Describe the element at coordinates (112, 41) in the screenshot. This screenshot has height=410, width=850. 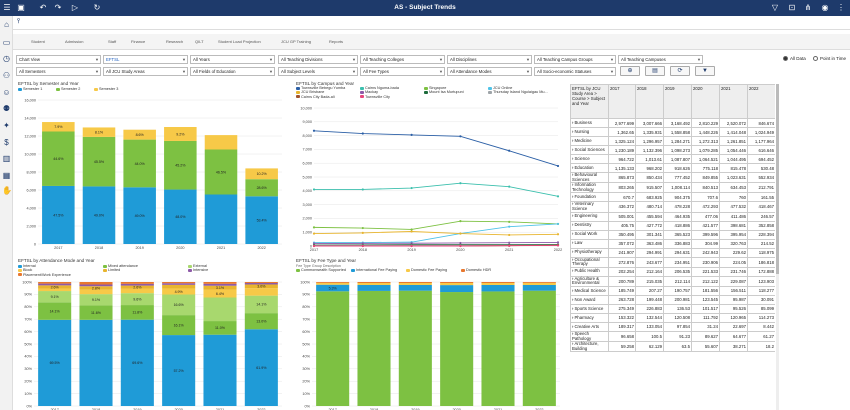
I see `tab-staff: Staff` at that location.